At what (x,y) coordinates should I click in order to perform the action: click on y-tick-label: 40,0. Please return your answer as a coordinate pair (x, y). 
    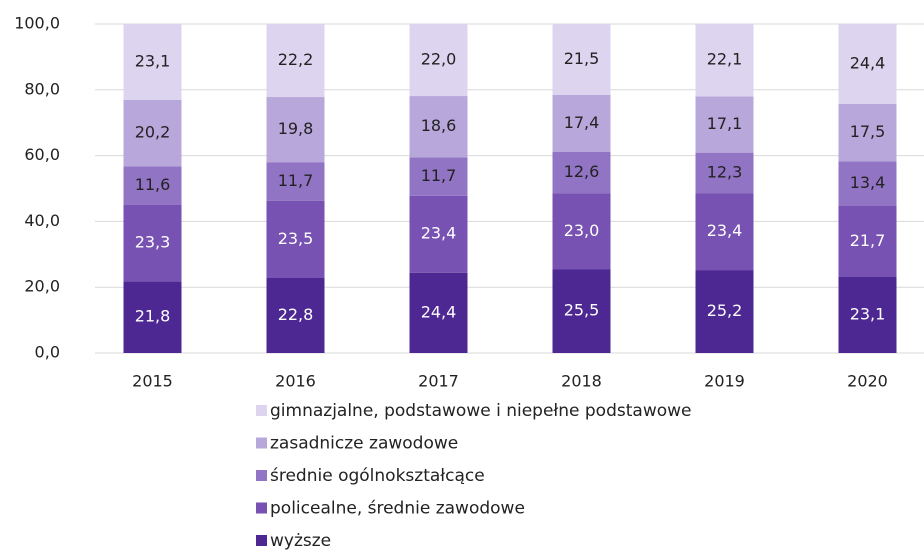
    Looking at the image, I should click on (42, 220).